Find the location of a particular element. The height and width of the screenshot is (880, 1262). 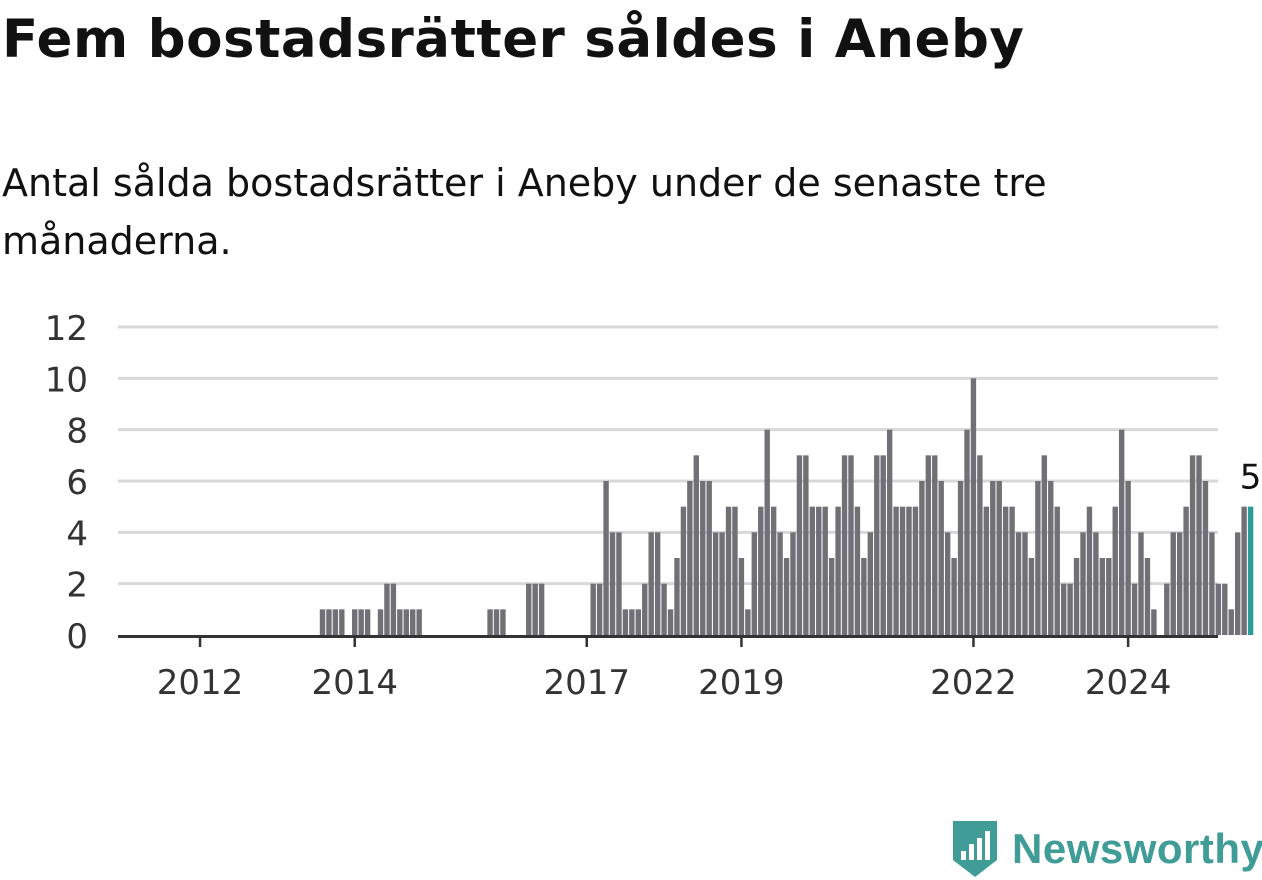

highlight-bar is located at coordinates (1250, 570).